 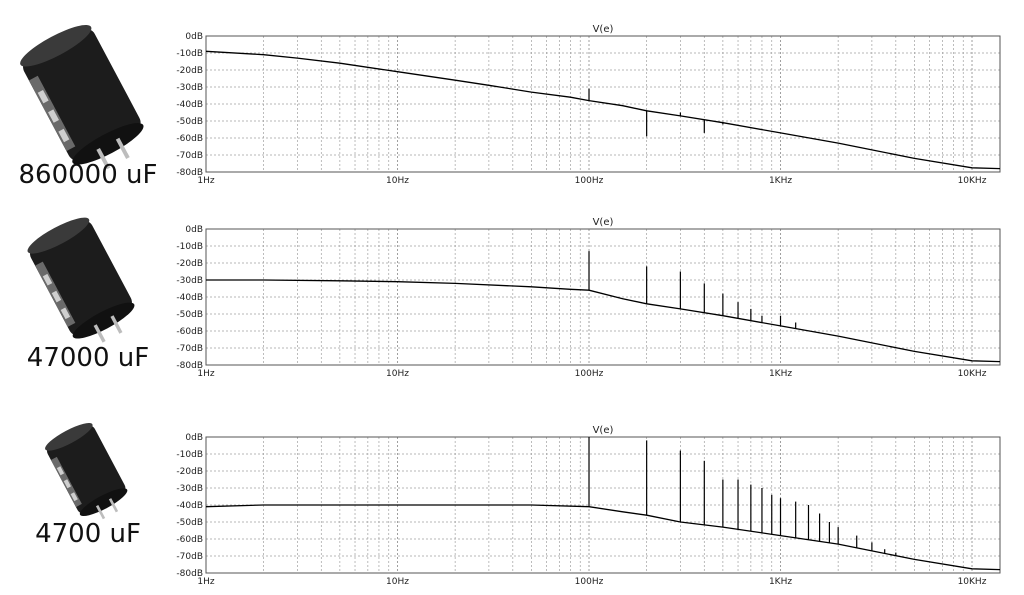 I want to click on capacitor-value-label: 47000 uF, so click(x=88, y=358).